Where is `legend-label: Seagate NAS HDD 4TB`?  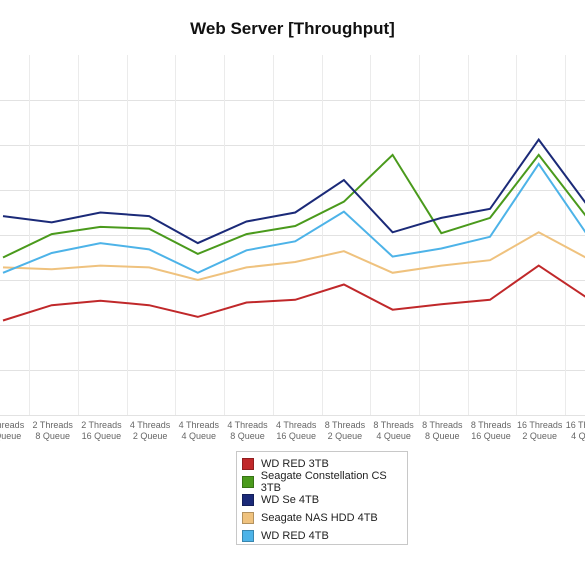 legend-label: Seagate NAS HDD 4TB is located at coordinates (319, 518).